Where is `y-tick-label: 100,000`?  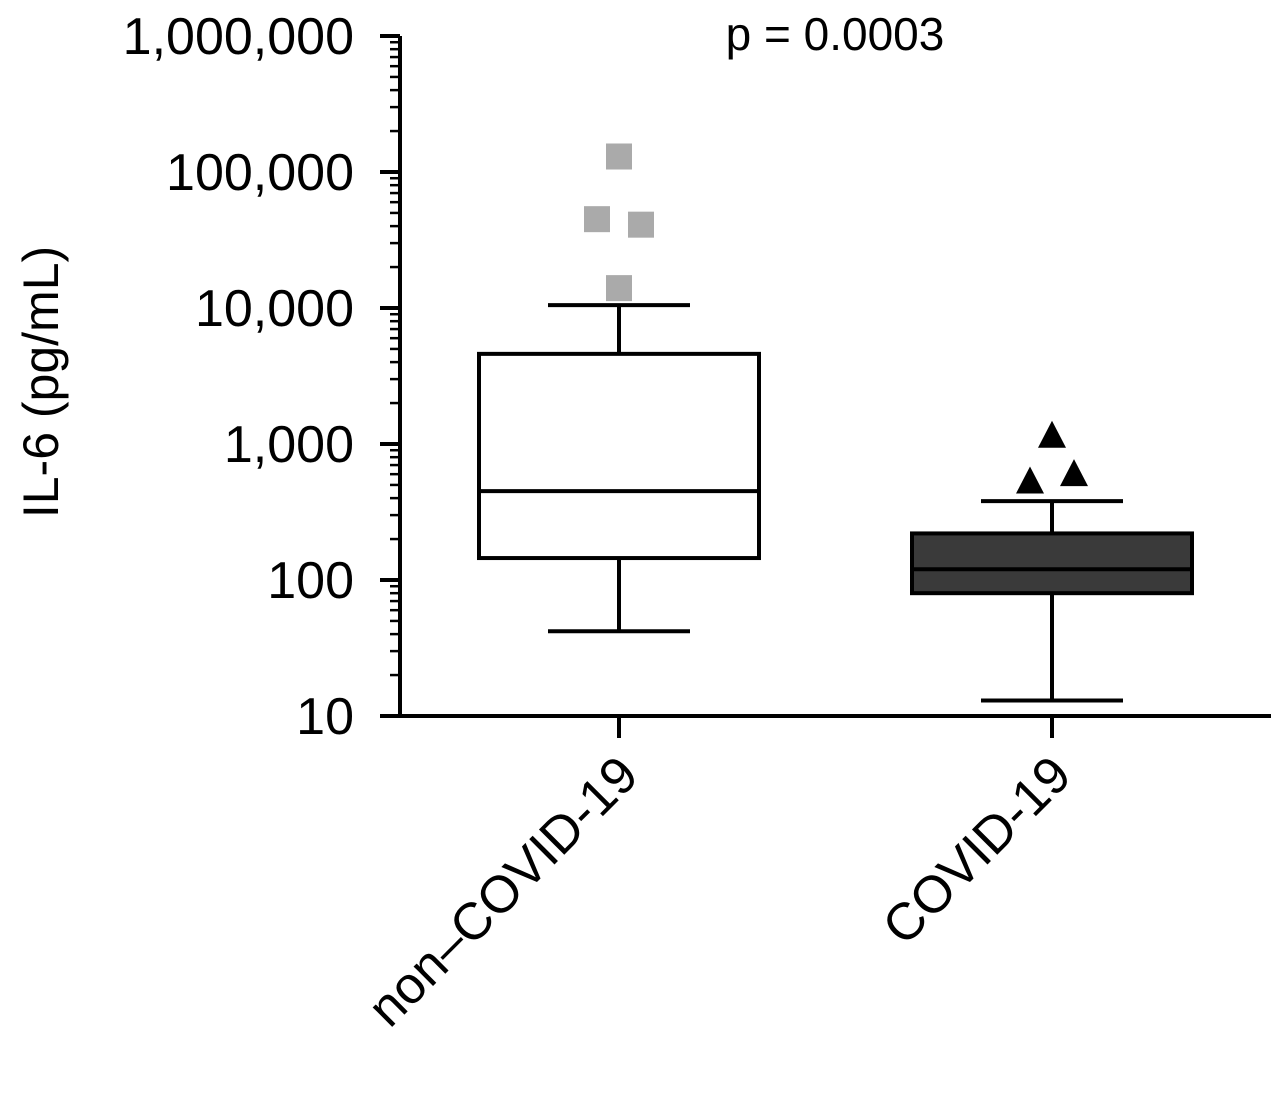
y-tick-label: 100,000 is located at coordinates (260, 173).